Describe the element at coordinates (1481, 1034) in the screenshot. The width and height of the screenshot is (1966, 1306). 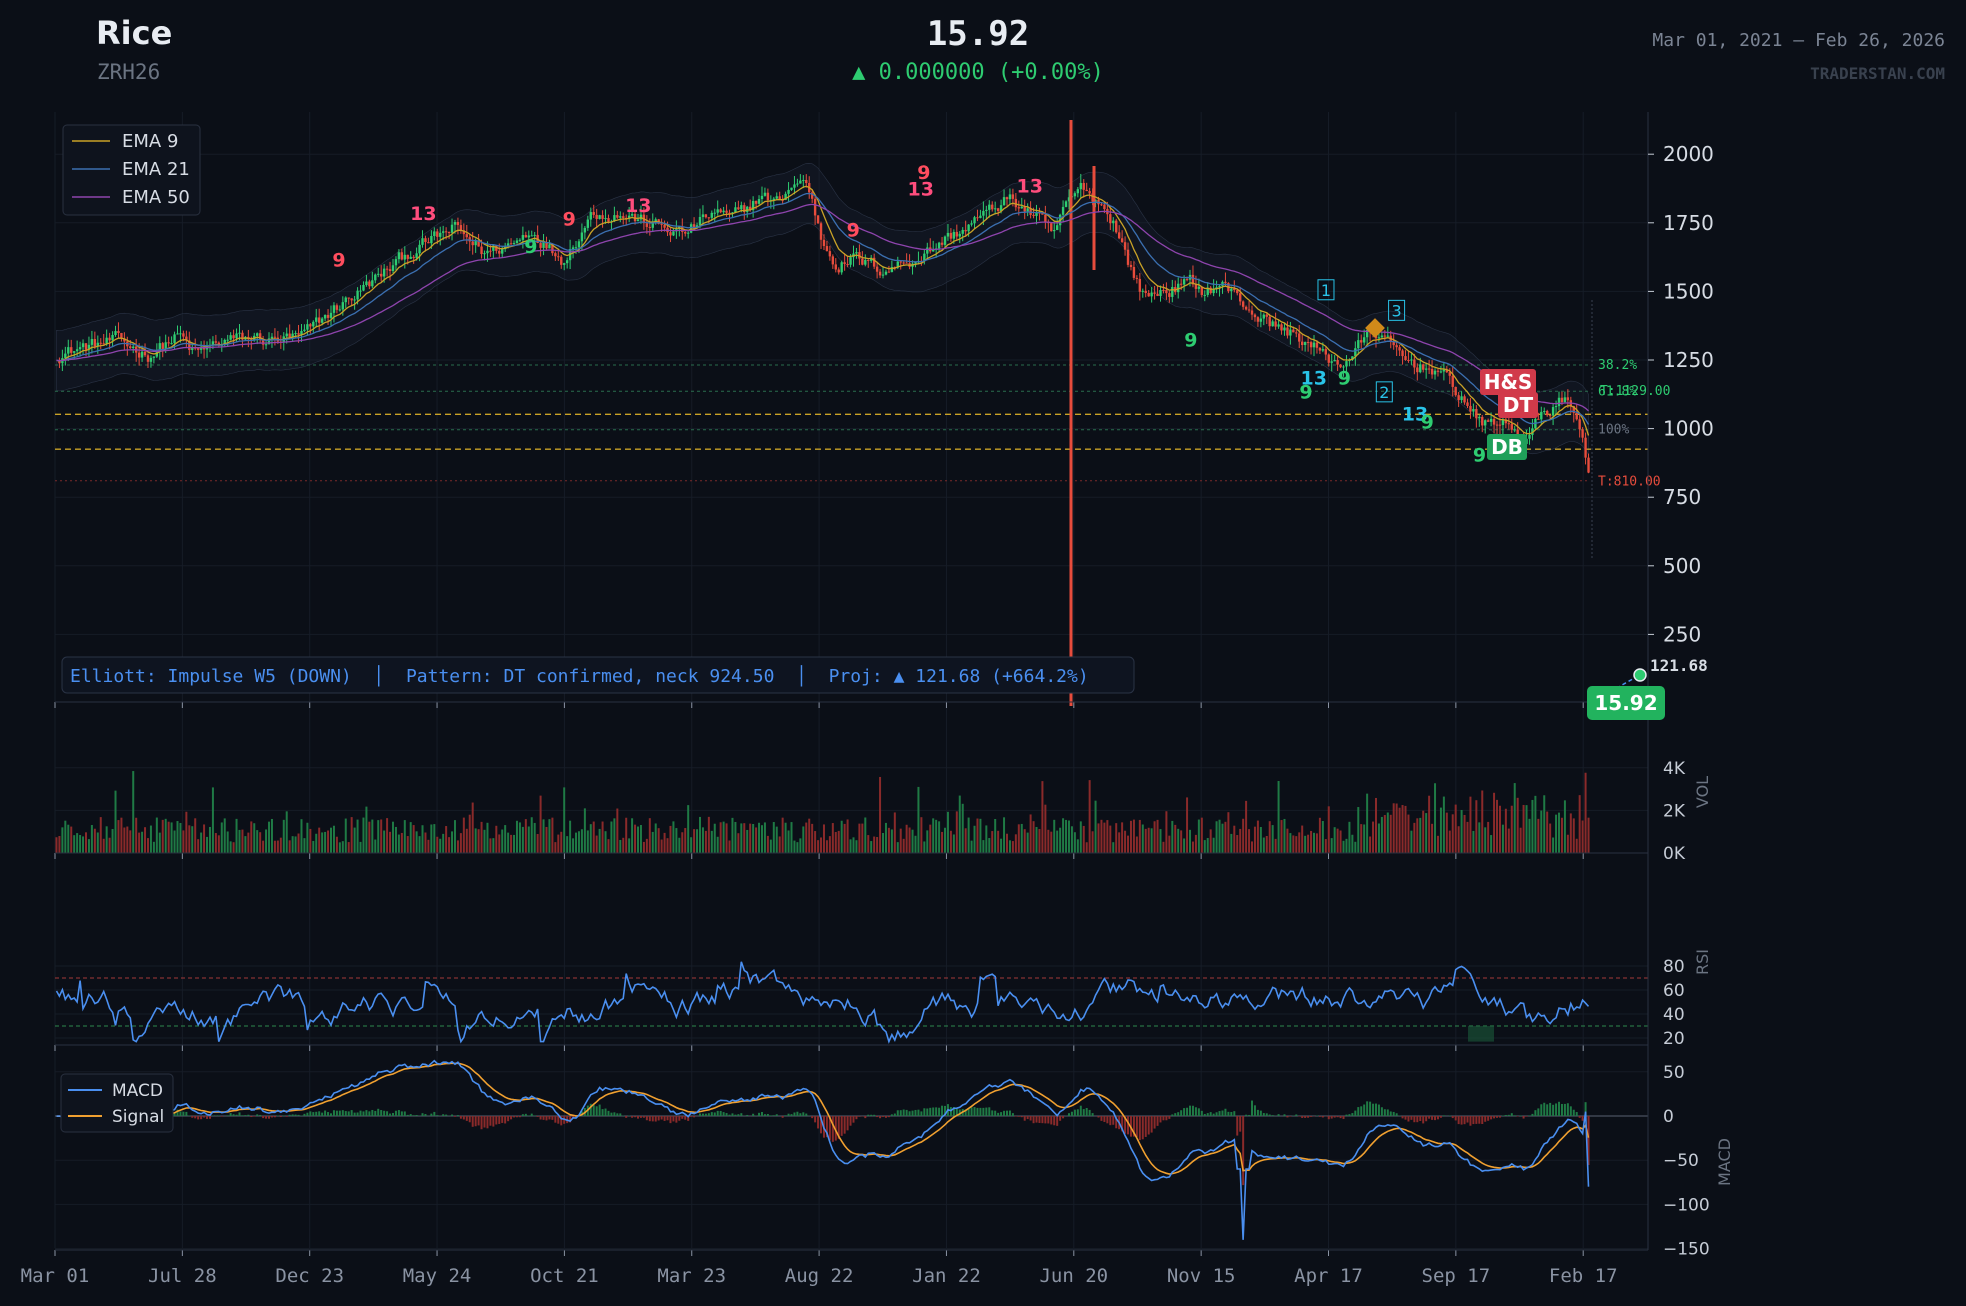
I see `rsi-oversold-fill` at that location.